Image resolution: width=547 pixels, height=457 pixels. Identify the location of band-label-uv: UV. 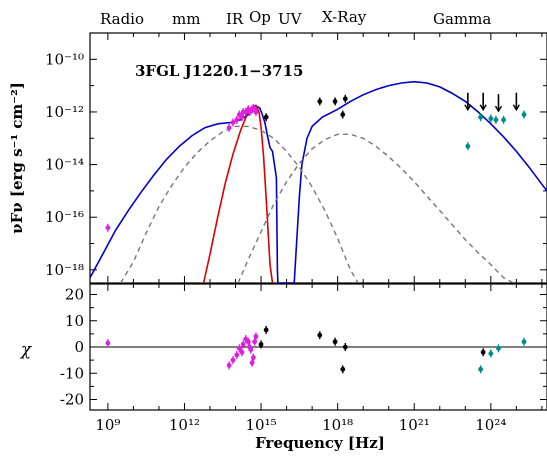
(290, 19).